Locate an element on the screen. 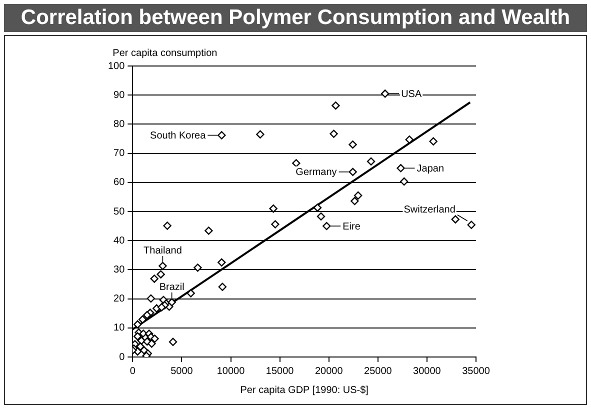  x-tick-label: 15000 is located at coordinates (280, 371).